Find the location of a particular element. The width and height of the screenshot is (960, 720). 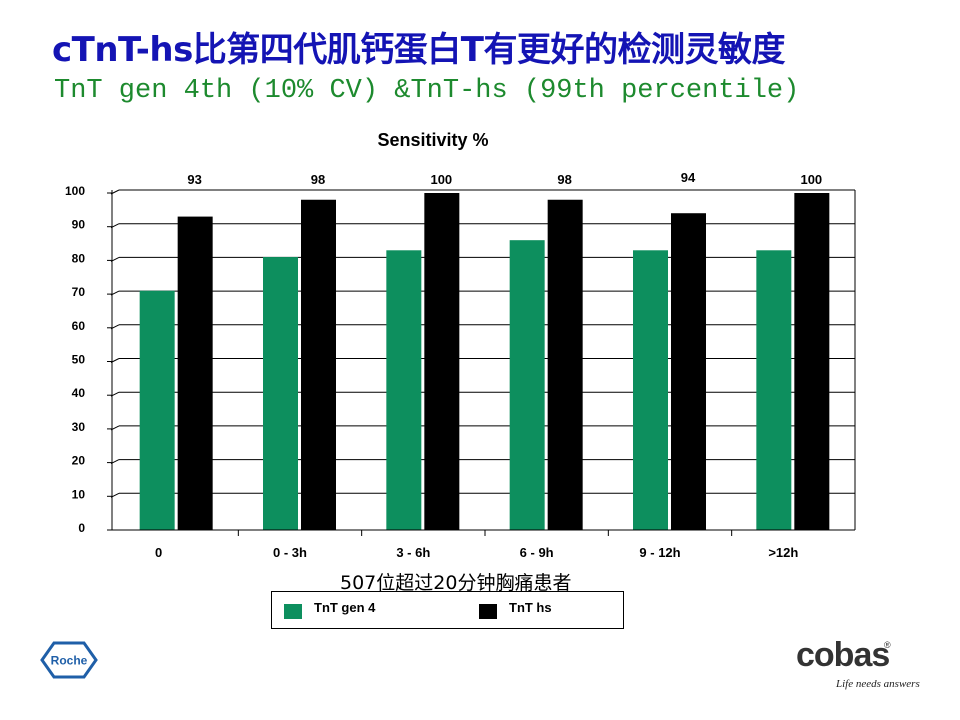

roche-logo-text: Roche is located at coordinates (69, 661).